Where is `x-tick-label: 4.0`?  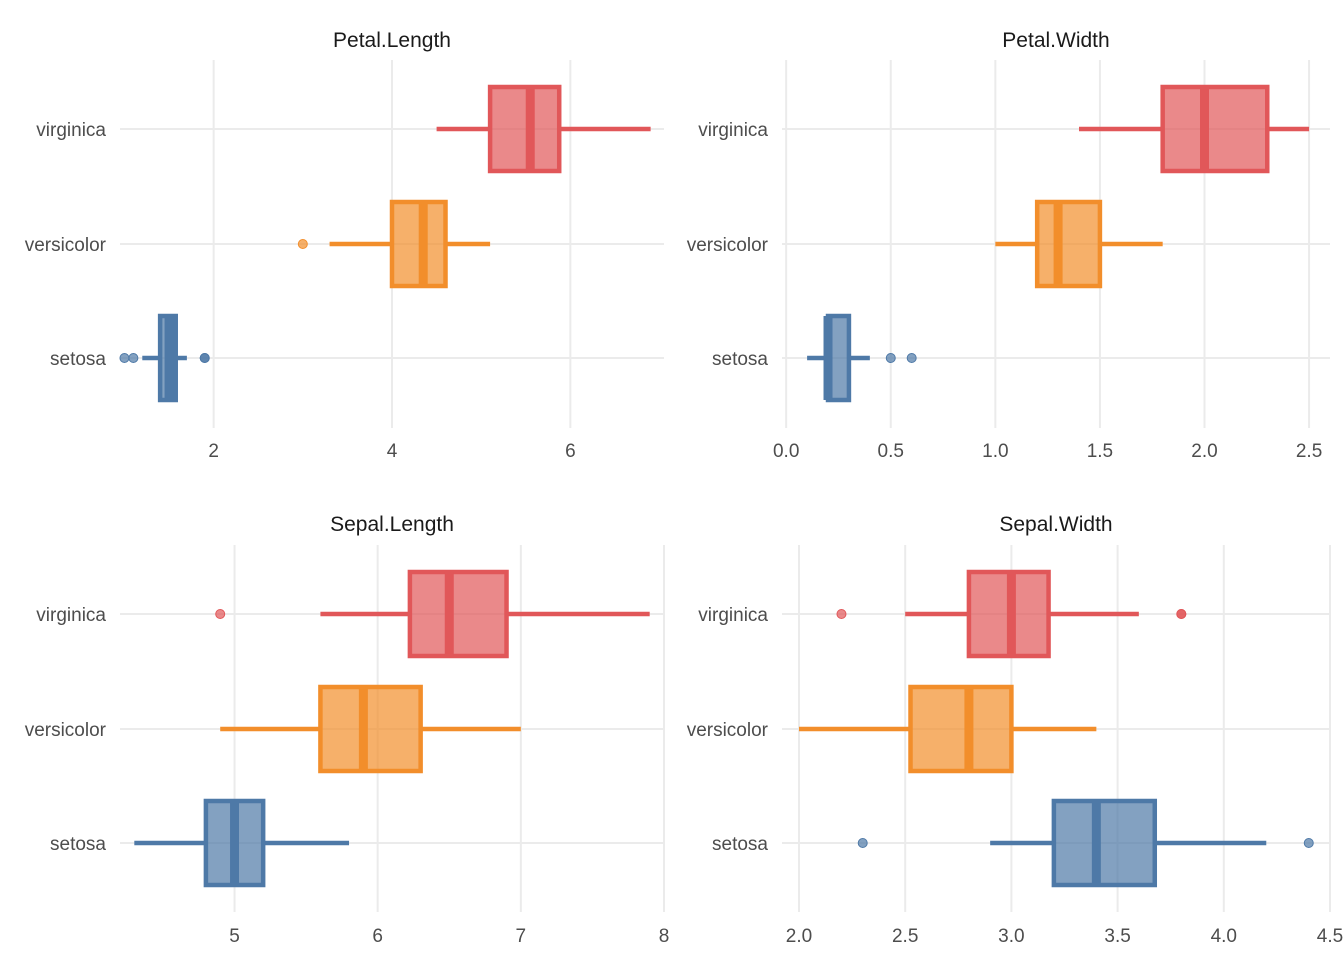 x-tick-label: 4.0 is located at coordinates (1224, 936).